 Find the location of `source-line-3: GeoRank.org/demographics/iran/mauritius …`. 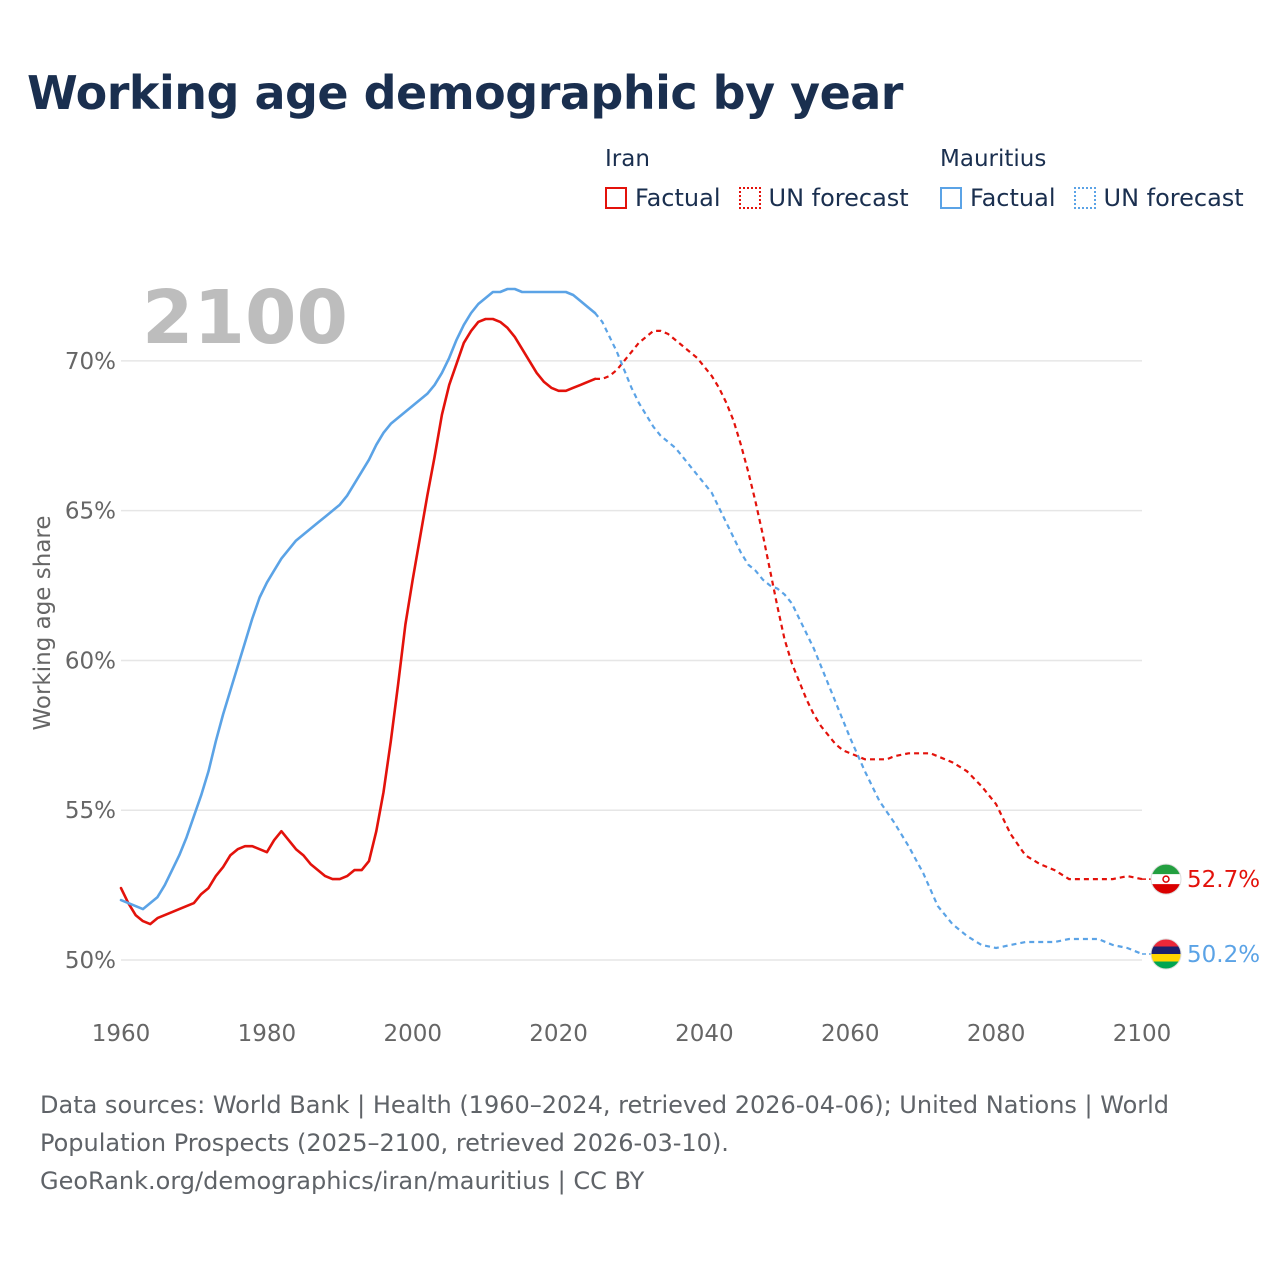

source-line-3: GeoRank.org/demographics/iran/mauritius … is located at coordinates (342, 1181).